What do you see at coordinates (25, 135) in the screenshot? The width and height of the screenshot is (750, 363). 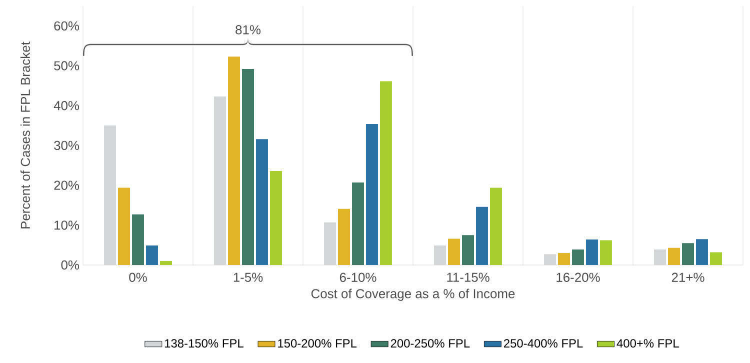 I see `y-axis-title: Percent of Cases in FPL Bracket` at bounding box center [25, 135].